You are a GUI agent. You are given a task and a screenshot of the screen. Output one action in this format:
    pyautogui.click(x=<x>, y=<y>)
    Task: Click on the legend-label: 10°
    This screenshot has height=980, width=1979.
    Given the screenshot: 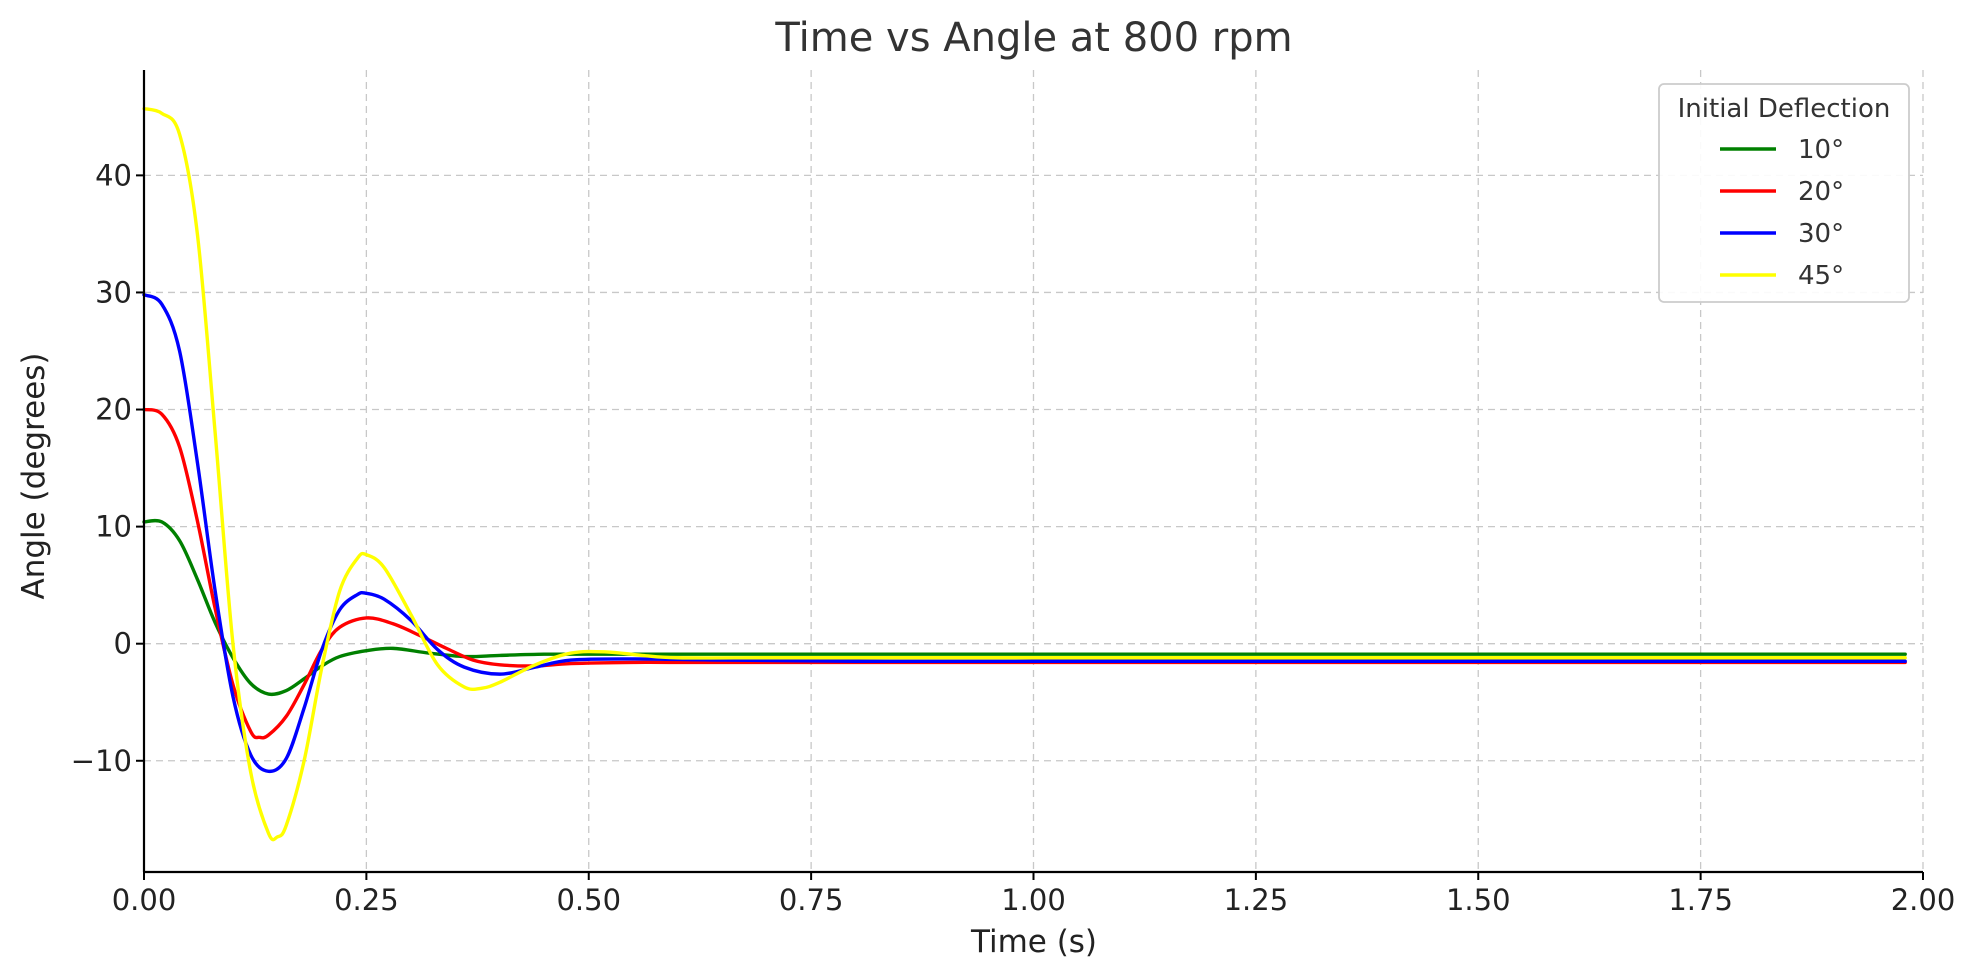 What is the action you would take?
    pyautogui.click(x=1821, y=150)
    